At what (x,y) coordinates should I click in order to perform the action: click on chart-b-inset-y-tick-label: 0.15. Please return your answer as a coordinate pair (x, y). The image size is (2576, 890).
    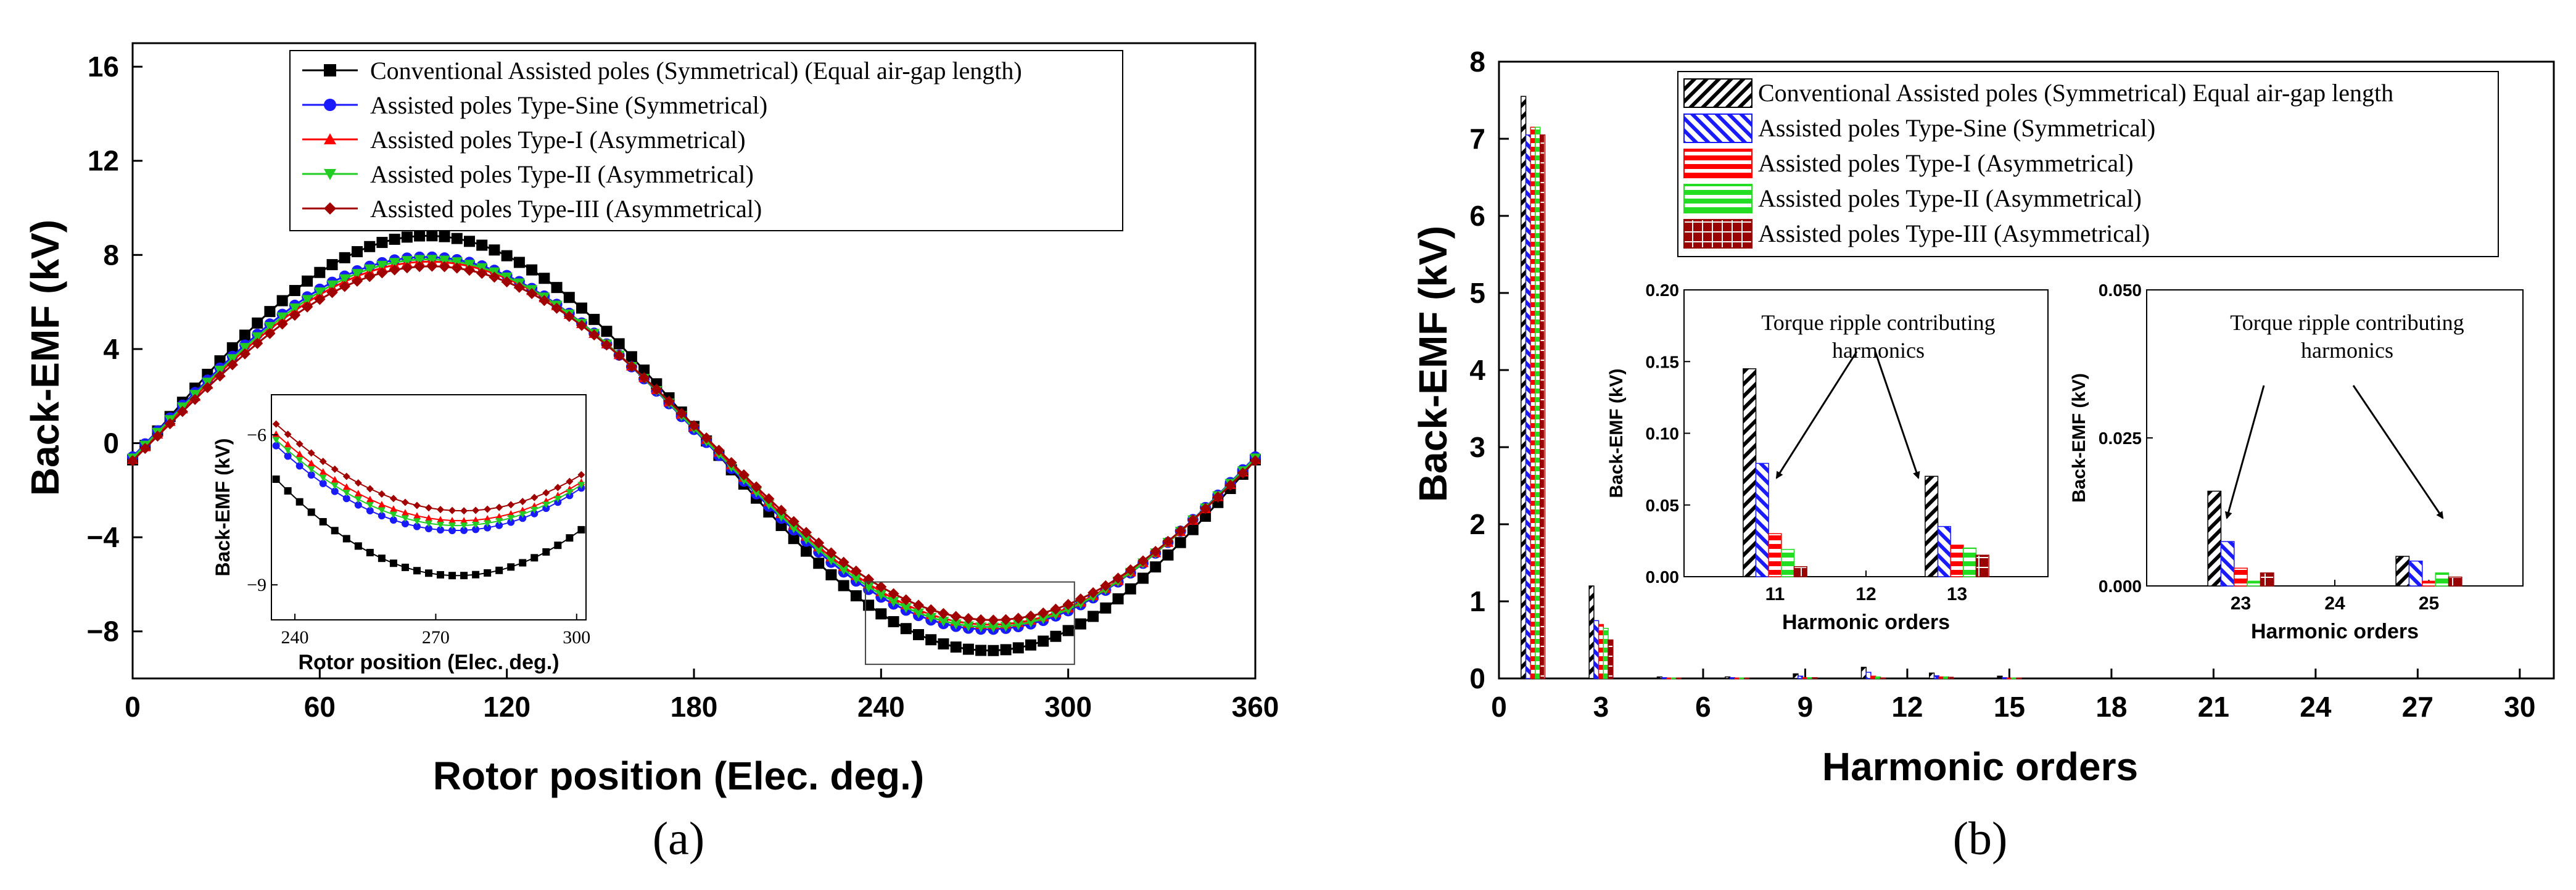
    Looking at the image, I should click on (1663, 361).